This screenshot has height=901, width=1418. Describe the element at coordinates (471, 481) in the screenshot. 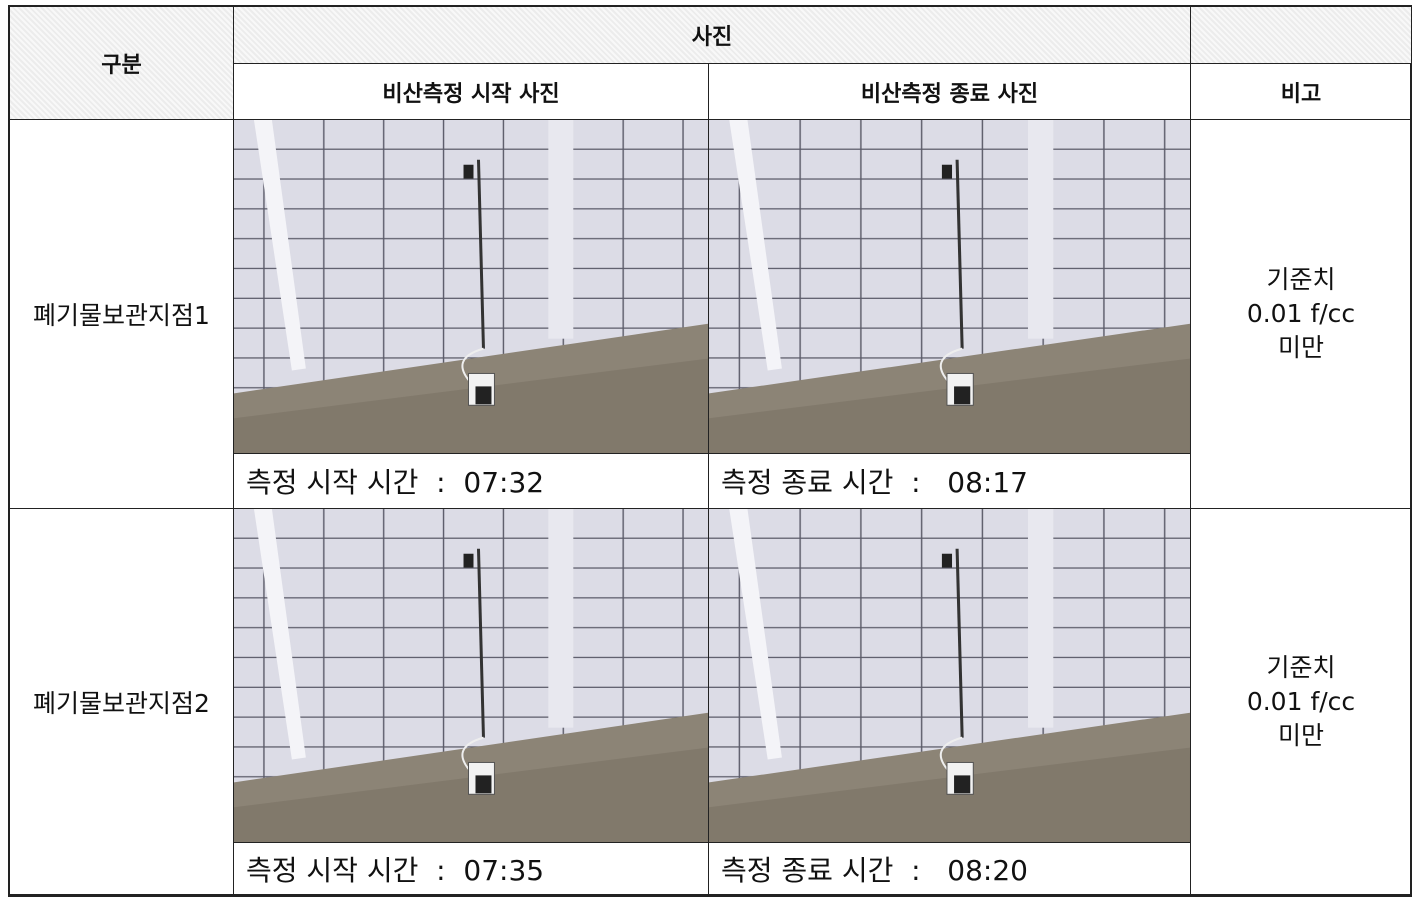

I see `start-caption: 측정 시작 시간 : 07:32` at that location.